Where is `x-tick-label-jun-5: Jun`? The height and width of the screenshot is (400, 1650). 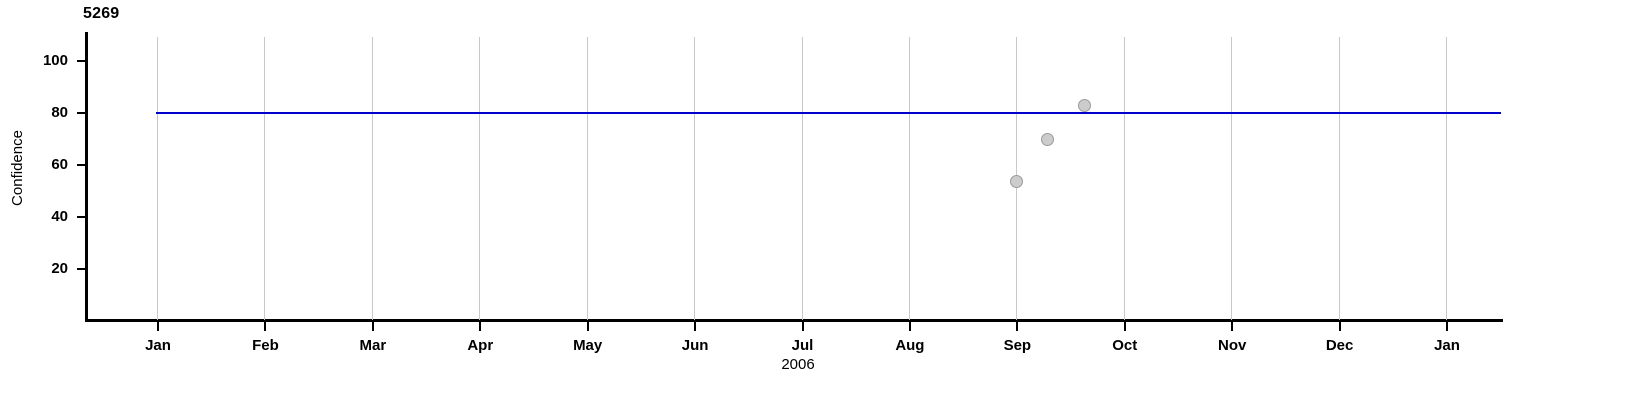 x-tick-label-jun-5: Jun is located at coordinates (695, 345).